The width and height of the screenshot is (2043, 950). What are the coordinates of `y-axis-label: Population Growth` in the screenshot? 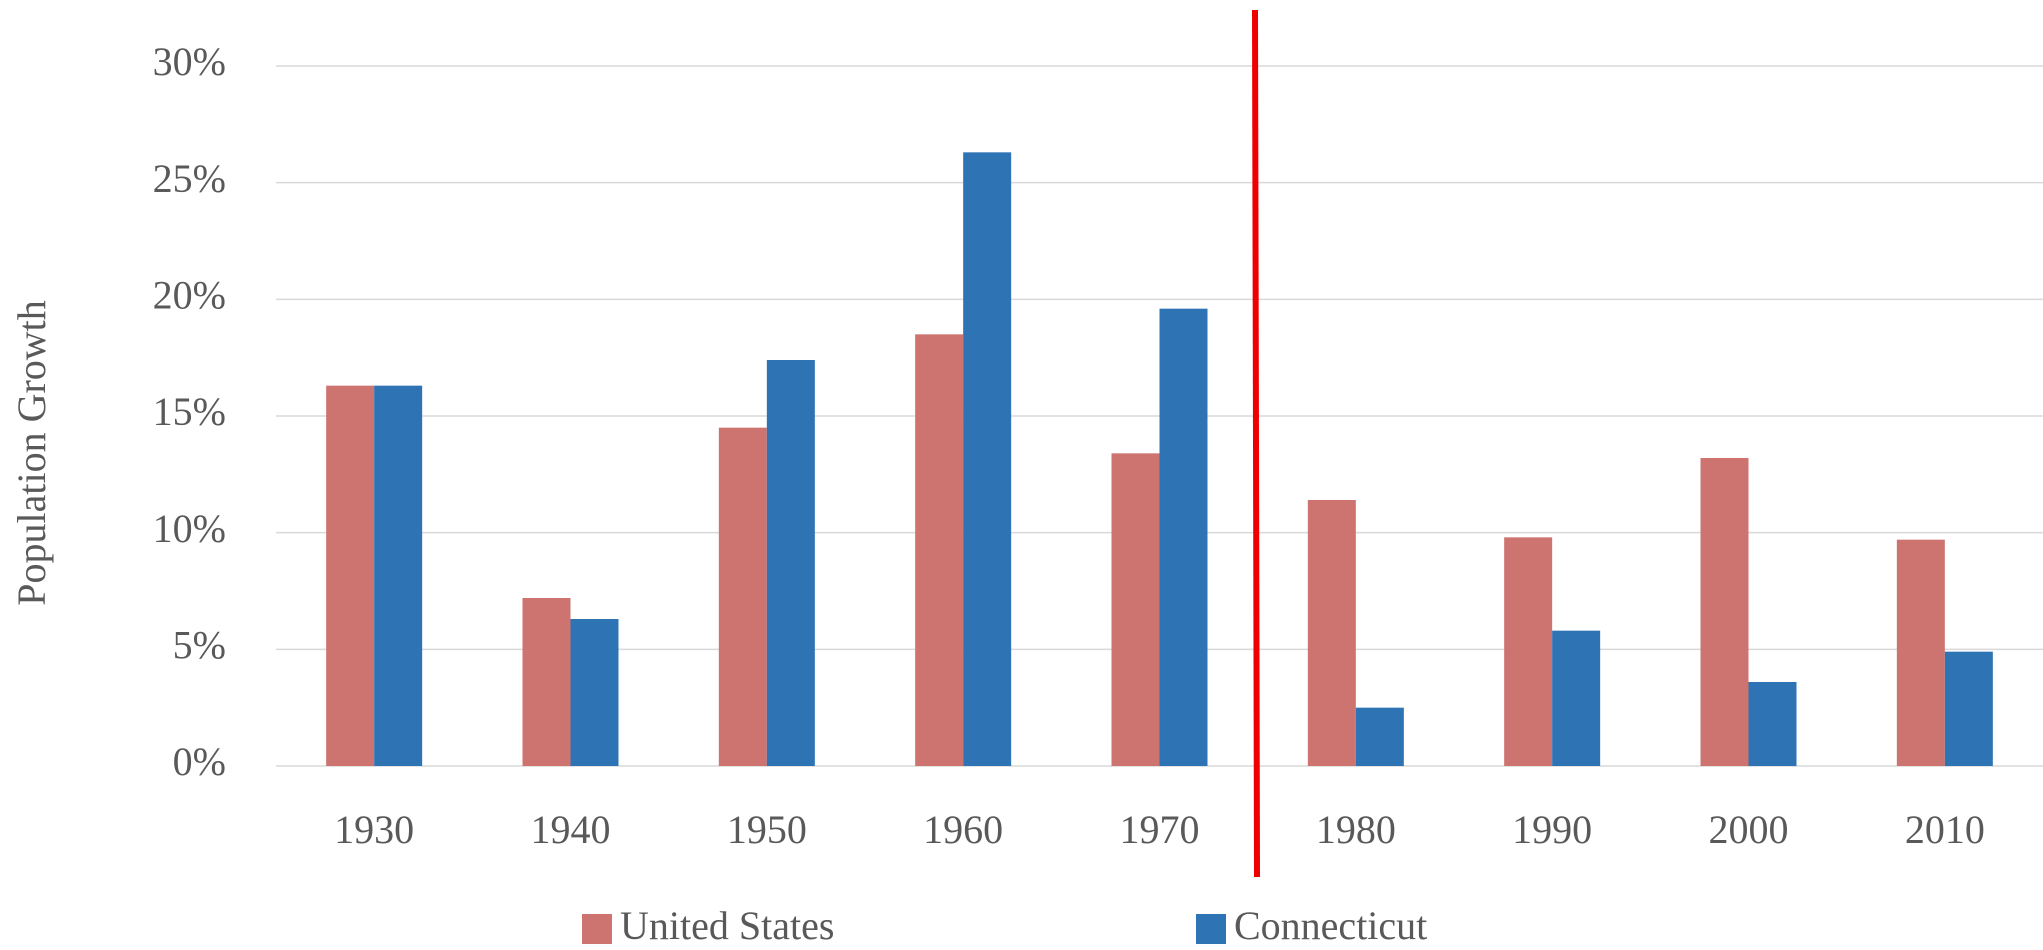 It's located at (31, 453).